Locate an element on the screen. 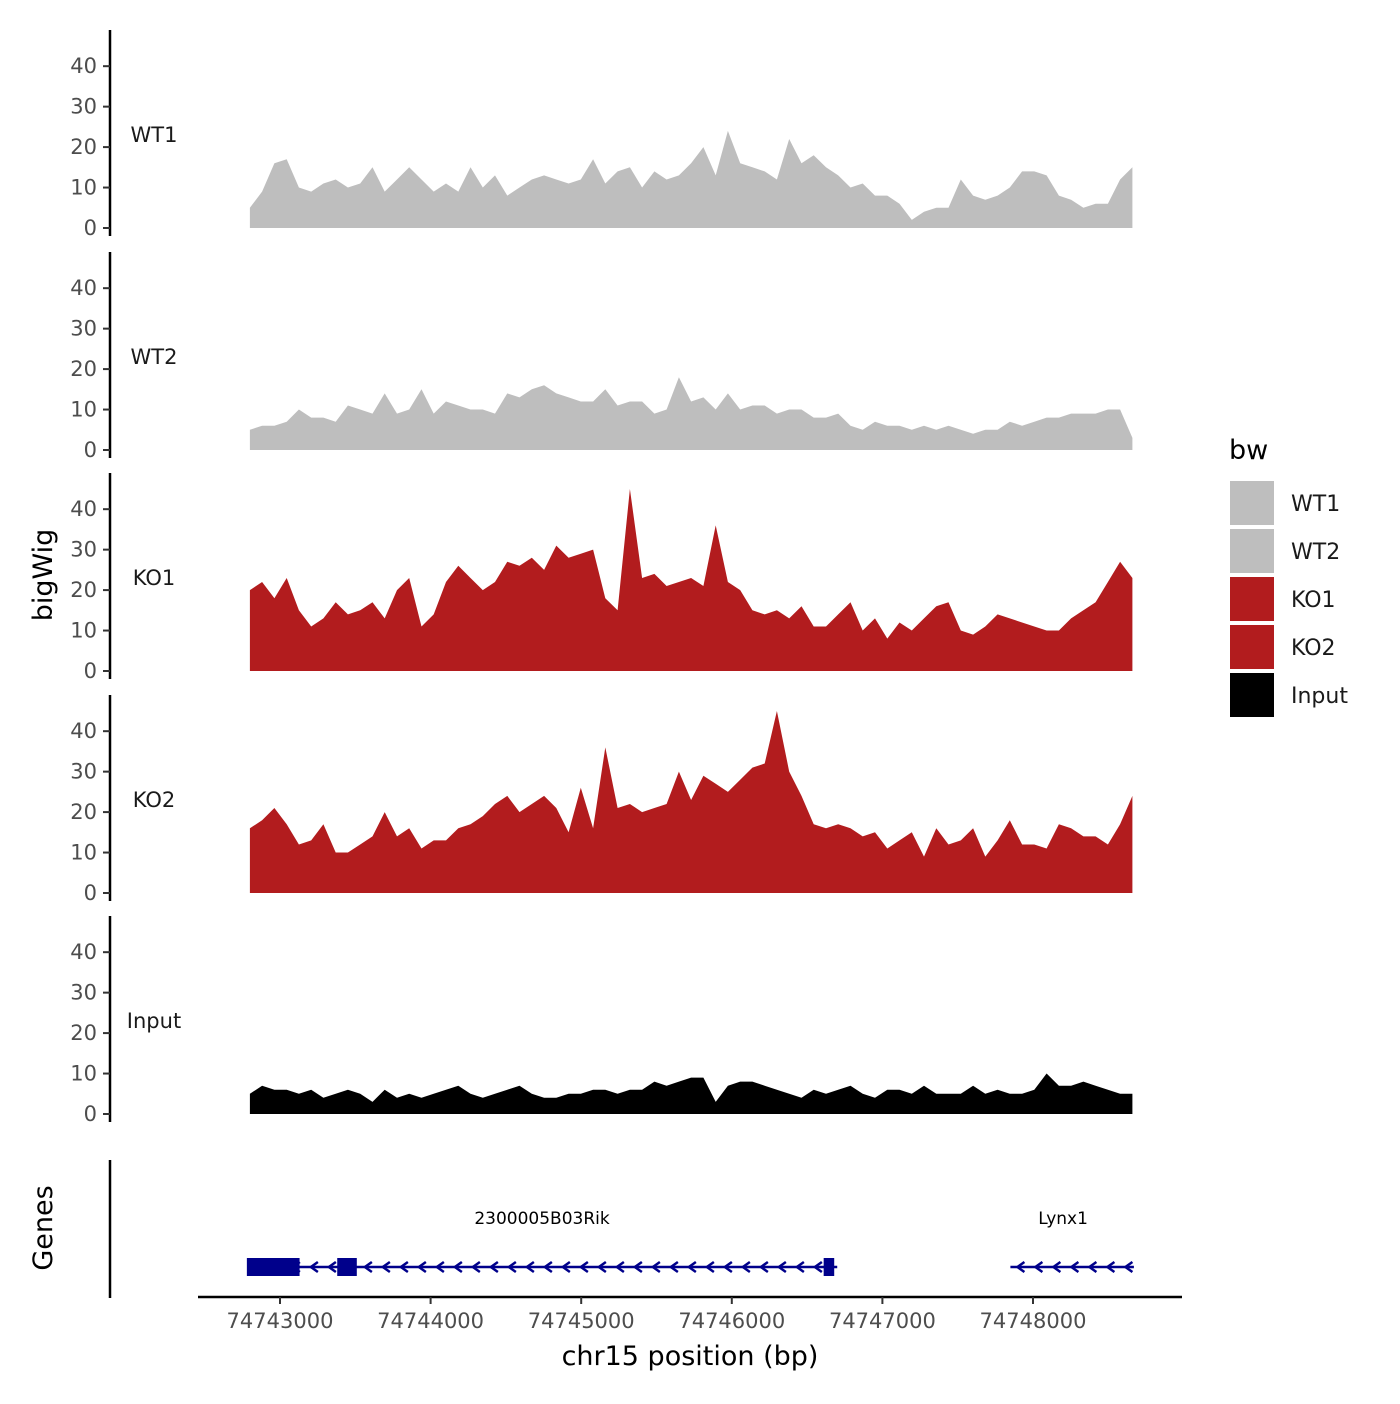  track-input: 0 10 20 30 40 Input is located at coordinates (601, 1021).